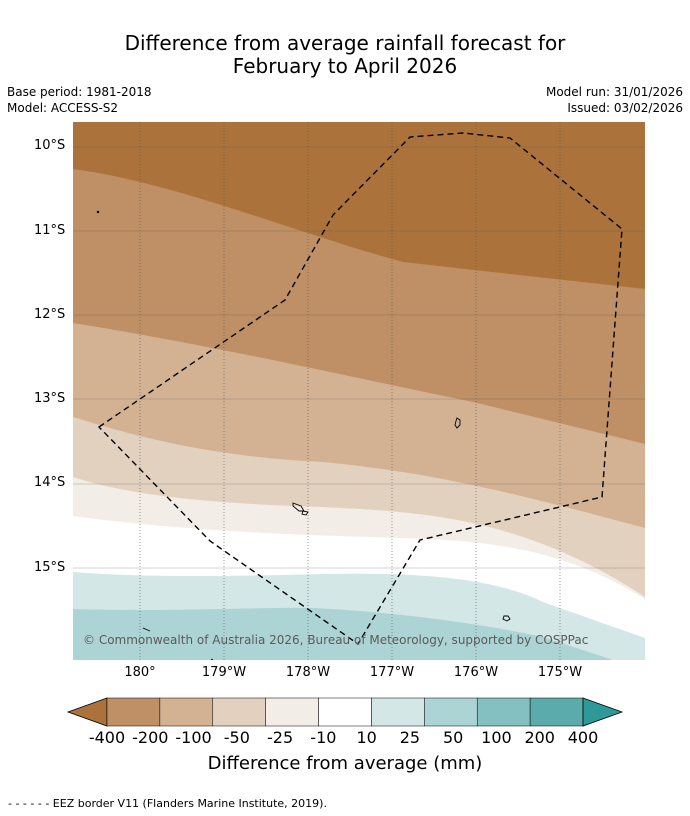 The width and height of the screenshot is (690, 816). Describe the element at coordinates (410, 737) in the screenshot. I see `colorbar-tick-label: 25` at that location.